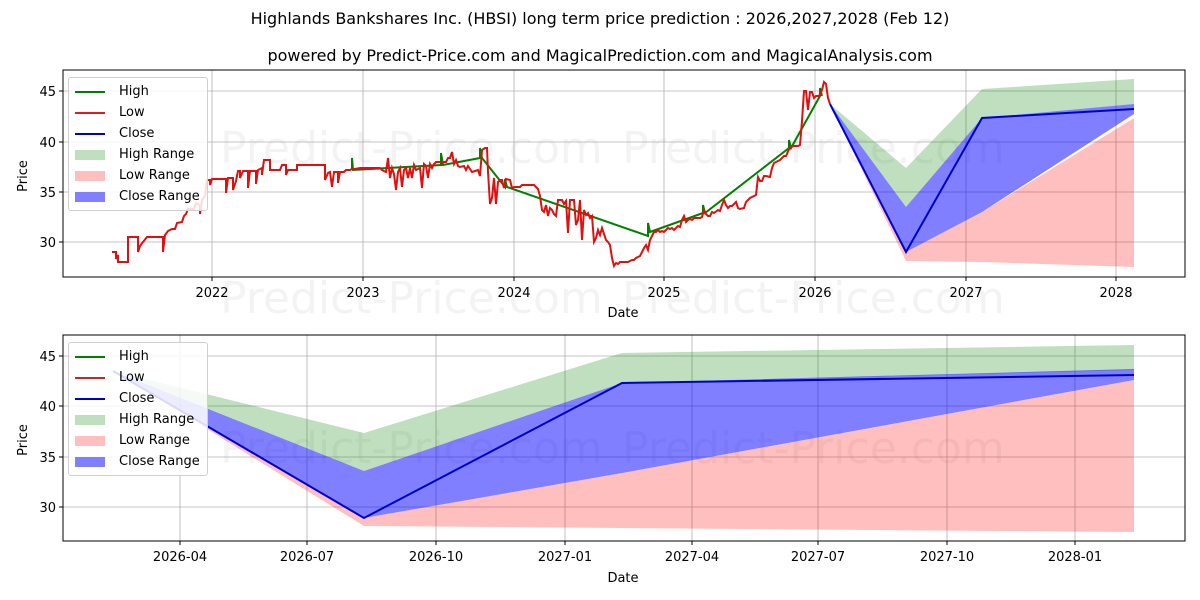  I want to click on svg-text: 2028-01, so click(1075, 557).